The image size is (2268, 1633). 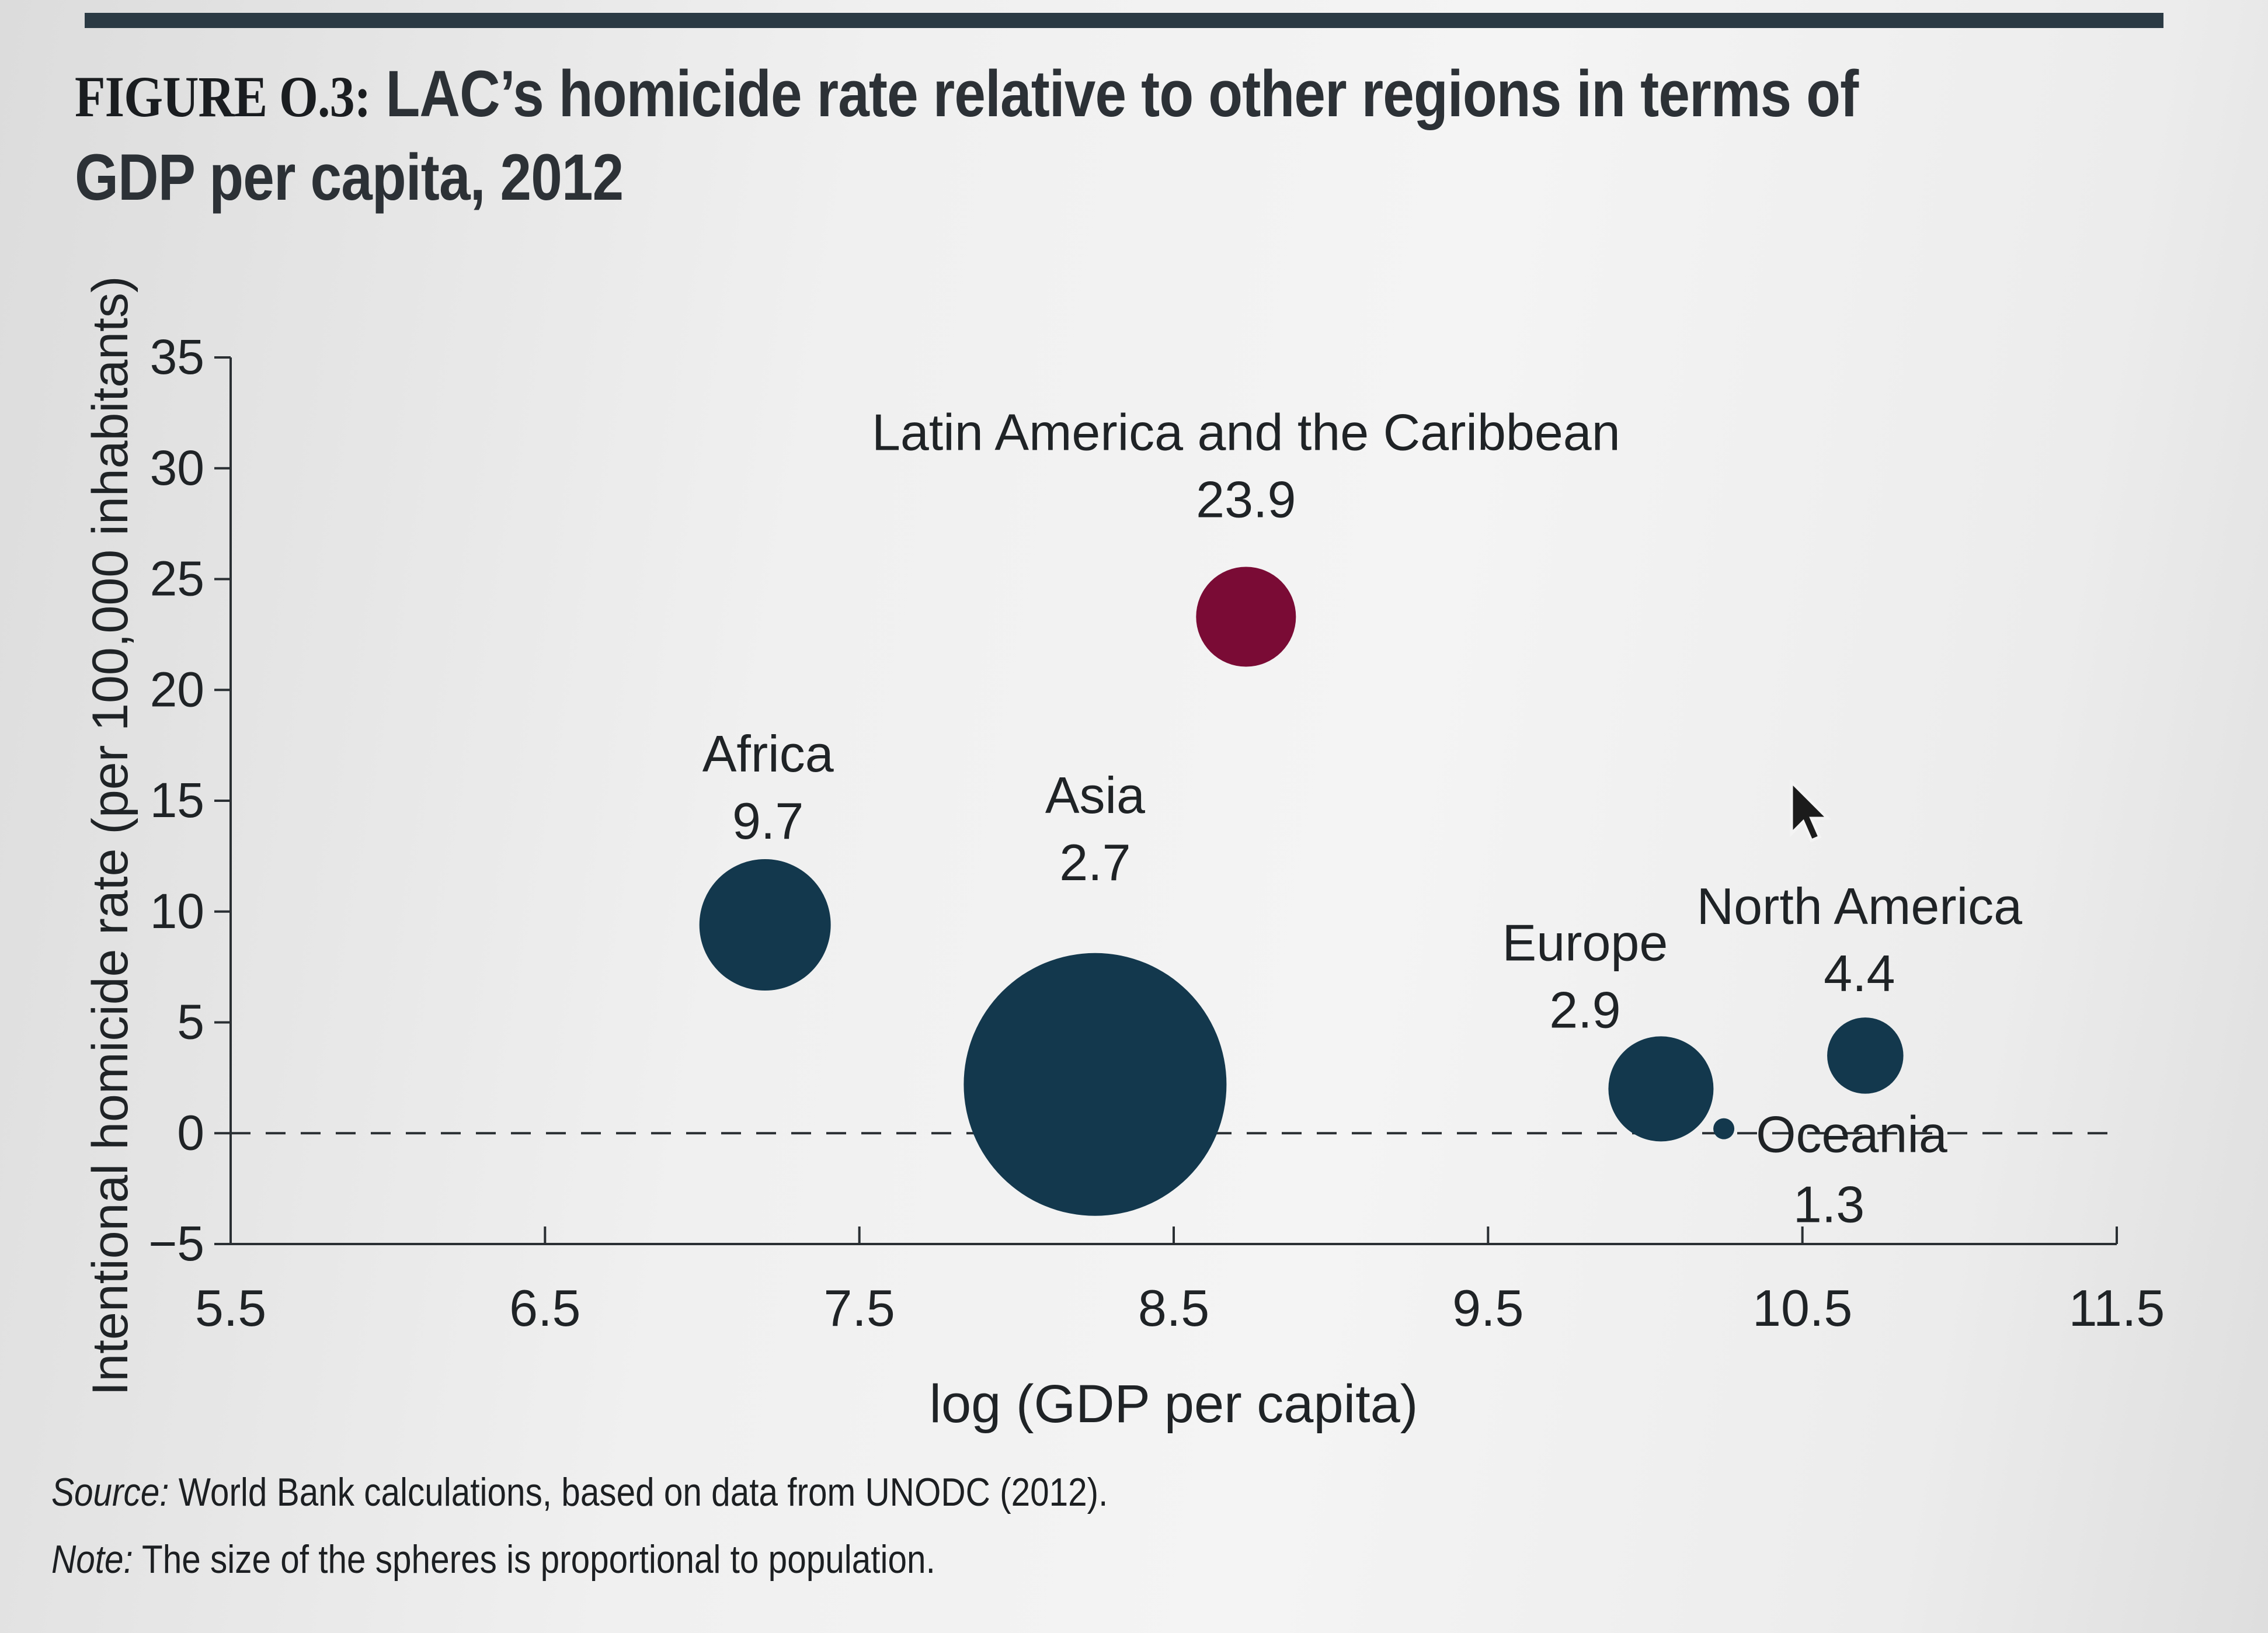 I want to click on top-rule, so click(x=1124, y=20).